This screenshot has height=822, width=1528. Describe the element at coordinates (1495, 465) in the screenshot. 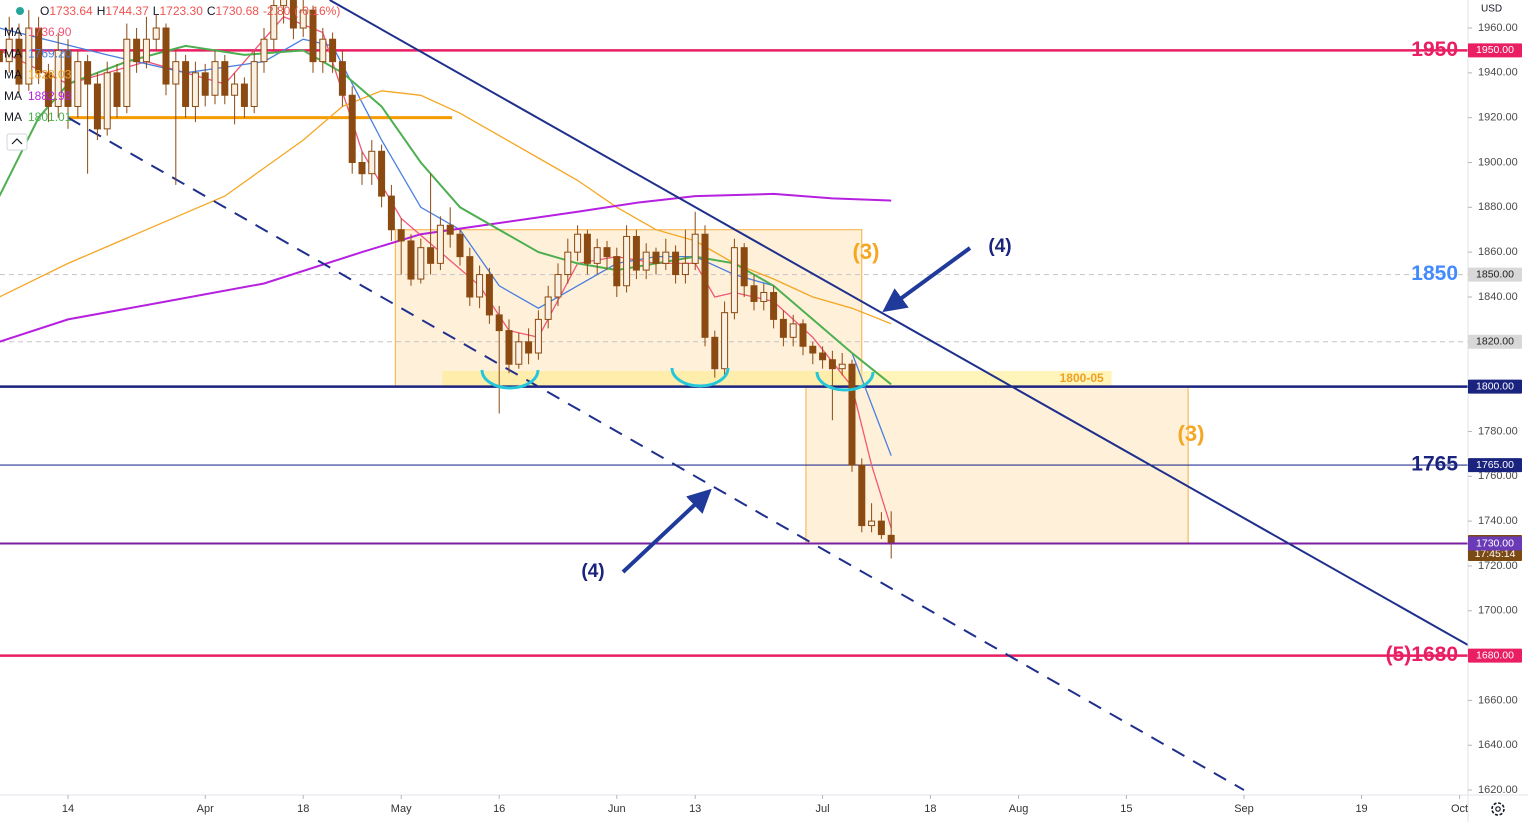

I see `price-tag-label: 1765.00` at that location.